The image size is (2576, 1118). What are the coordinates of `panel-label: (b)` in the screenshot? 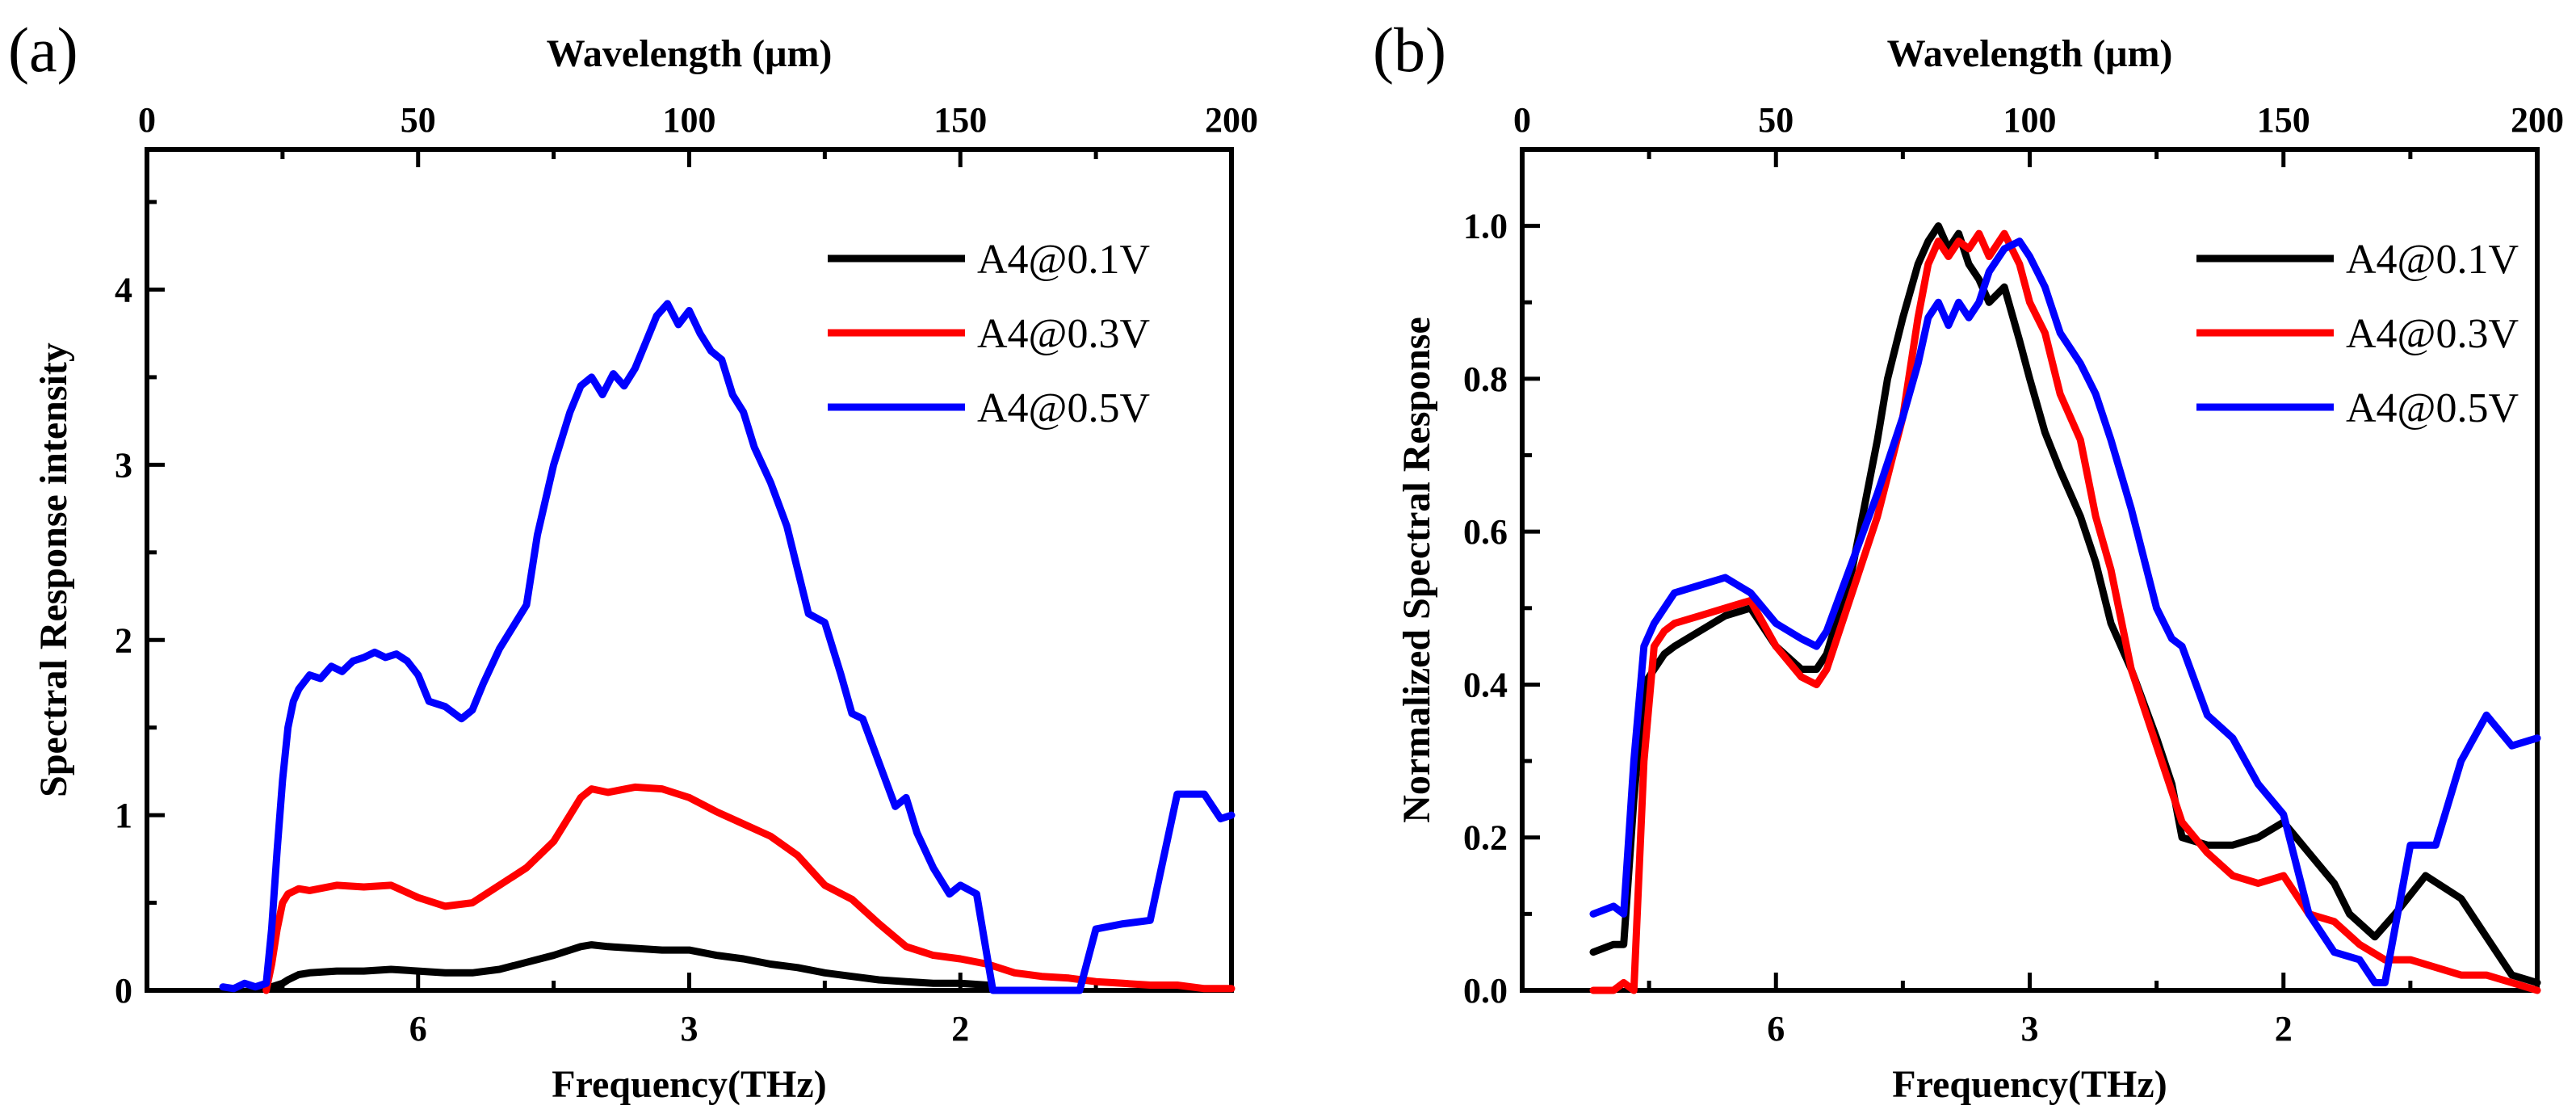 It's located at (1409, 50).